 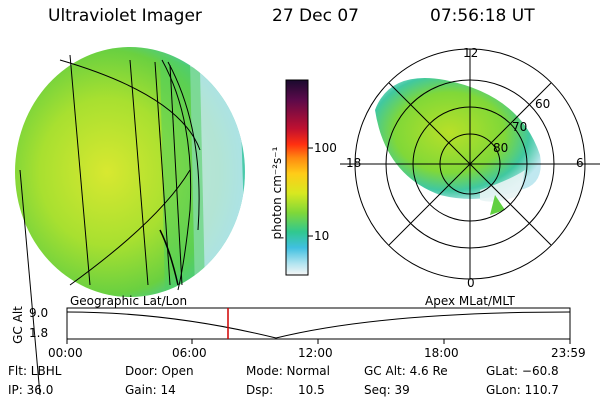 What do you see at coordinates (354, 163) in the screenshot?
I see `mlt-label-18: 18` at bounding box center [354, 163].